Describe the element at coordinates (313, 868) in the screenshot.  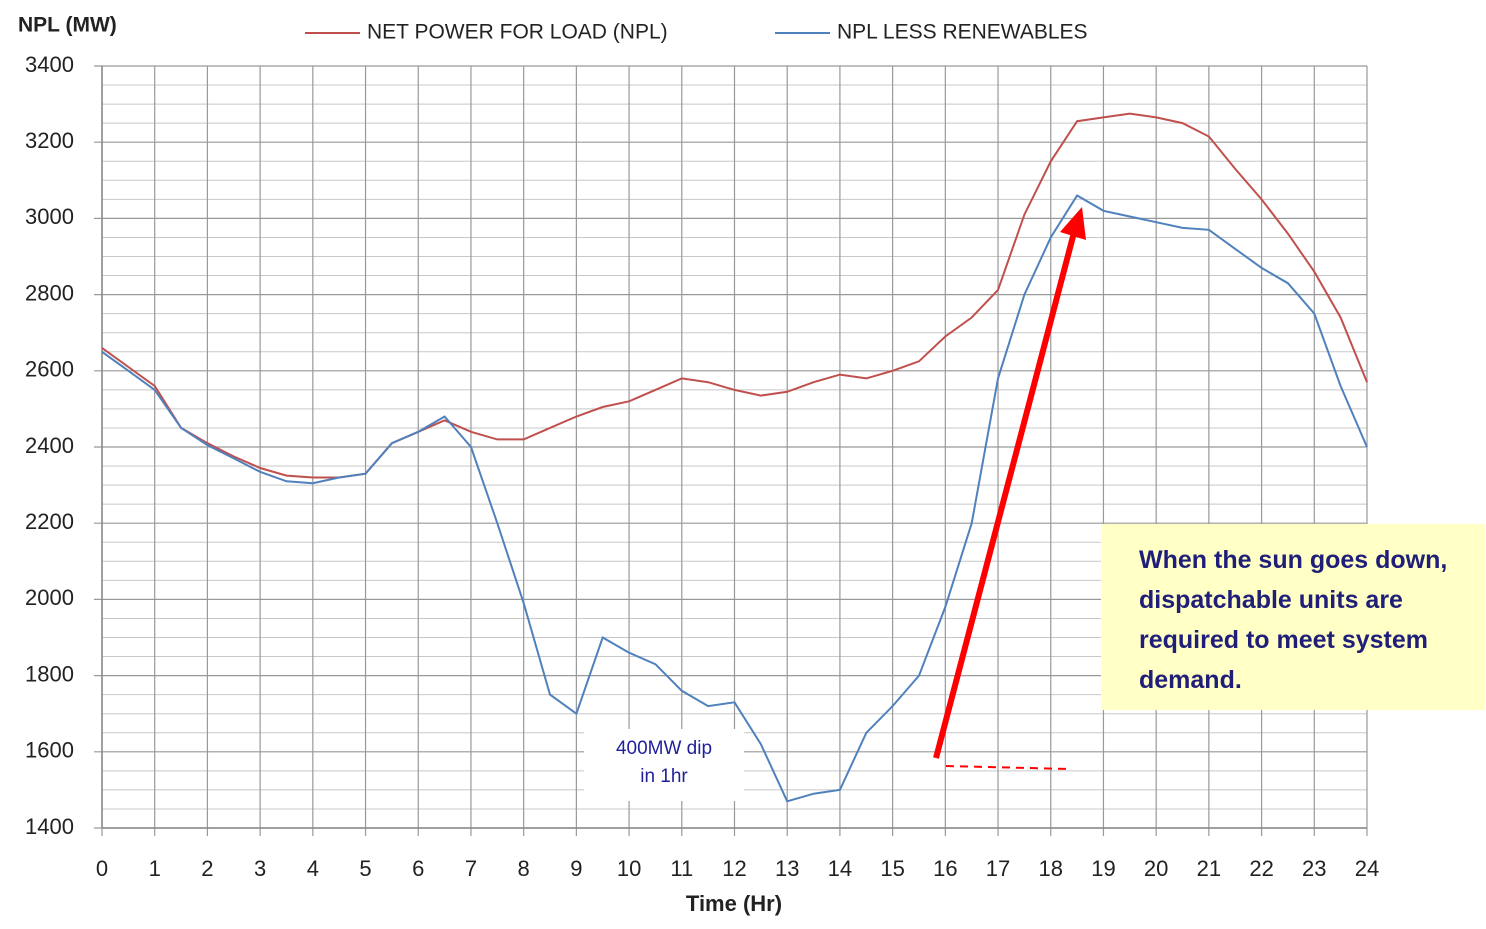
I see `x-tick-label: 4` at that location.